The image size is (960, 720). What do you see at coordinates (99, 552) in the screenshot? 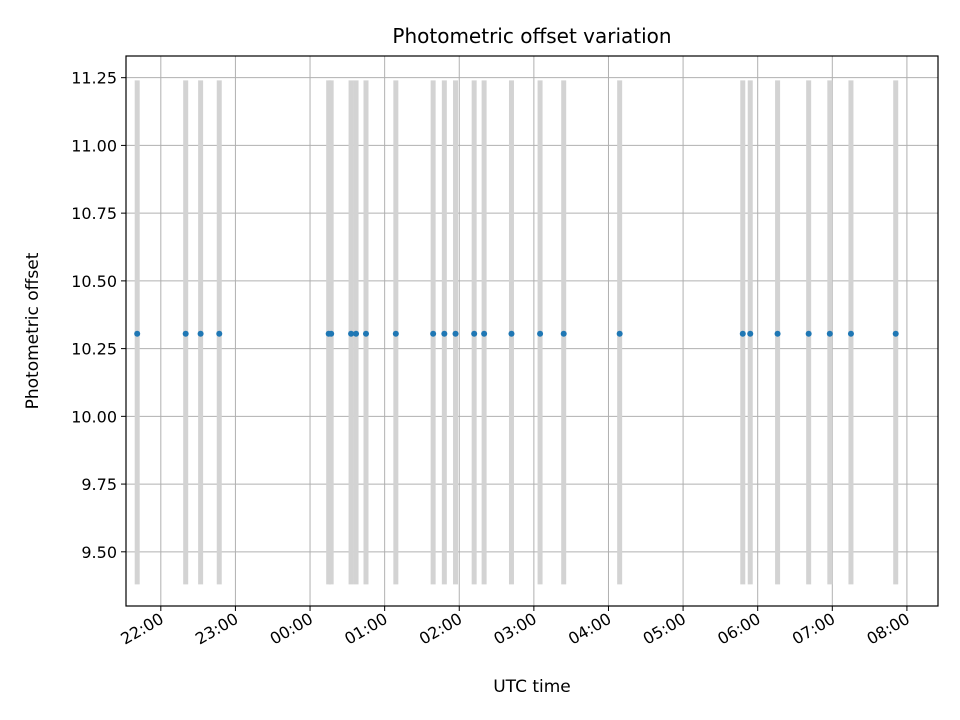
I see `y-tick-label: 9.50` at bounding box center [99, 552].